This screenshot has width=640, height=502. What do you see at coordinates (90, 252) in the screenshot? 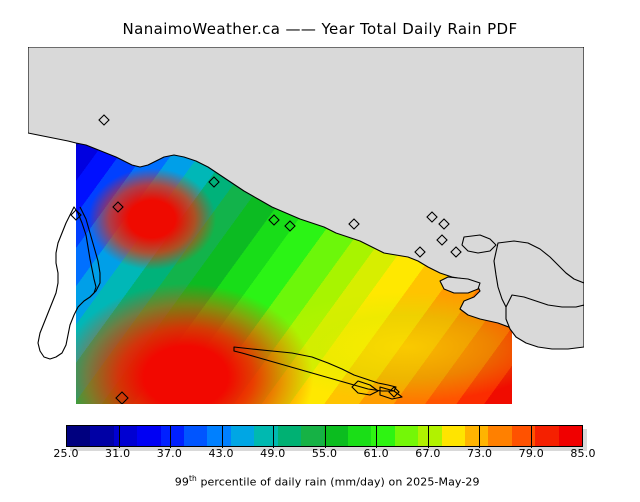
I see `west-island-inner-coast` at bounding box center [90, 252].